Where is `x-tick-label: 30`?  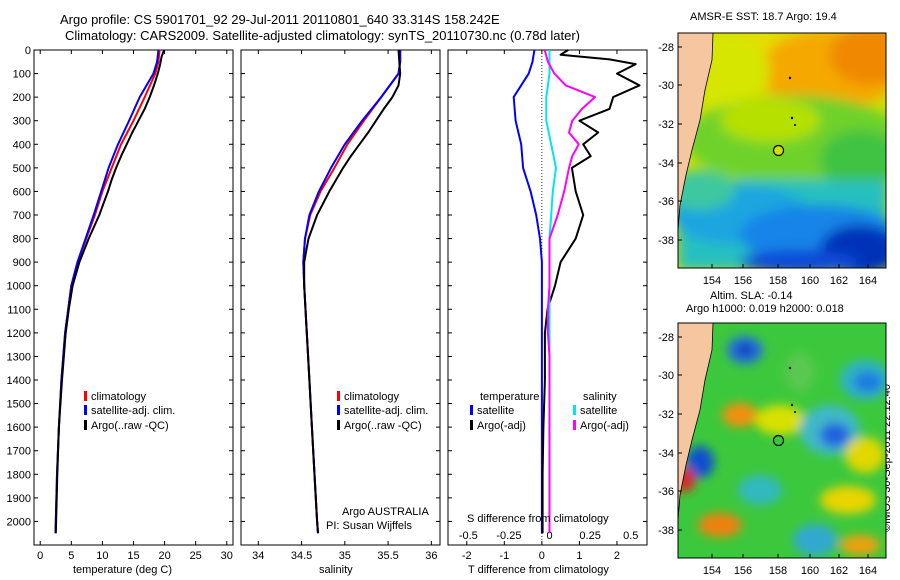
x-tick-label: 30 is located at coordinates (227, 556).